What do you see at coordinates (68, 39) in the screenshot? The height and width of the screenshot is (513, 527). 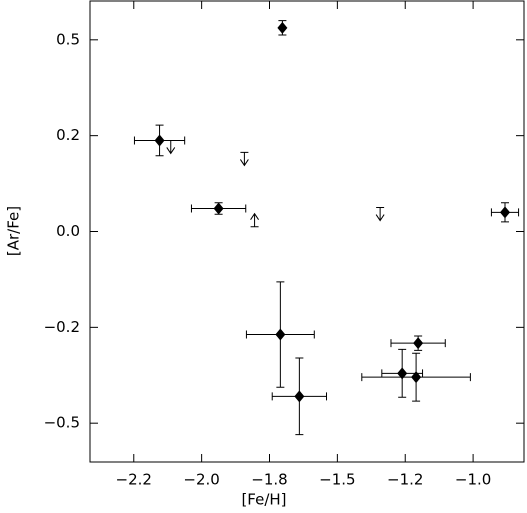 I see `y-tick-label: 0.5` at bounding box center [68, 39].